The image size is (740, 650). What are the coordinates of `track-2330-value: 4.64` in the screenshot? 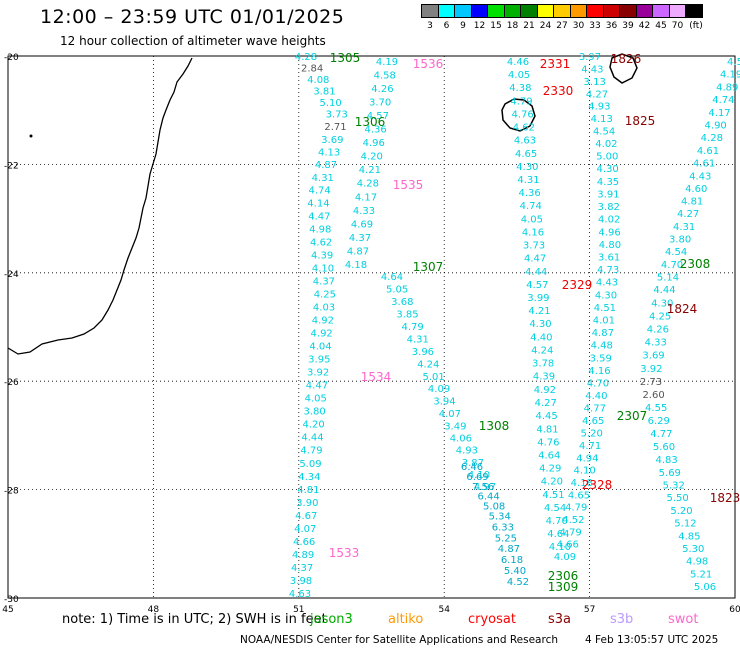 It's located at (549, 456).